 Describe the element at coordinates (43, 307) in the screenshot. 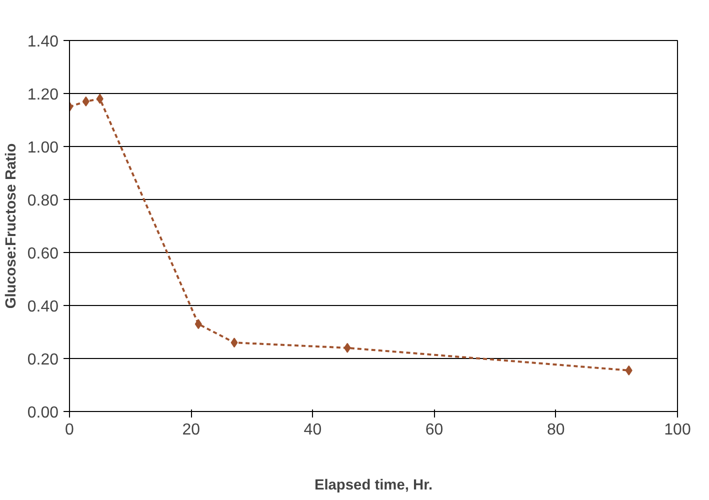

I see `y-tick-label: 0.40` at that location.